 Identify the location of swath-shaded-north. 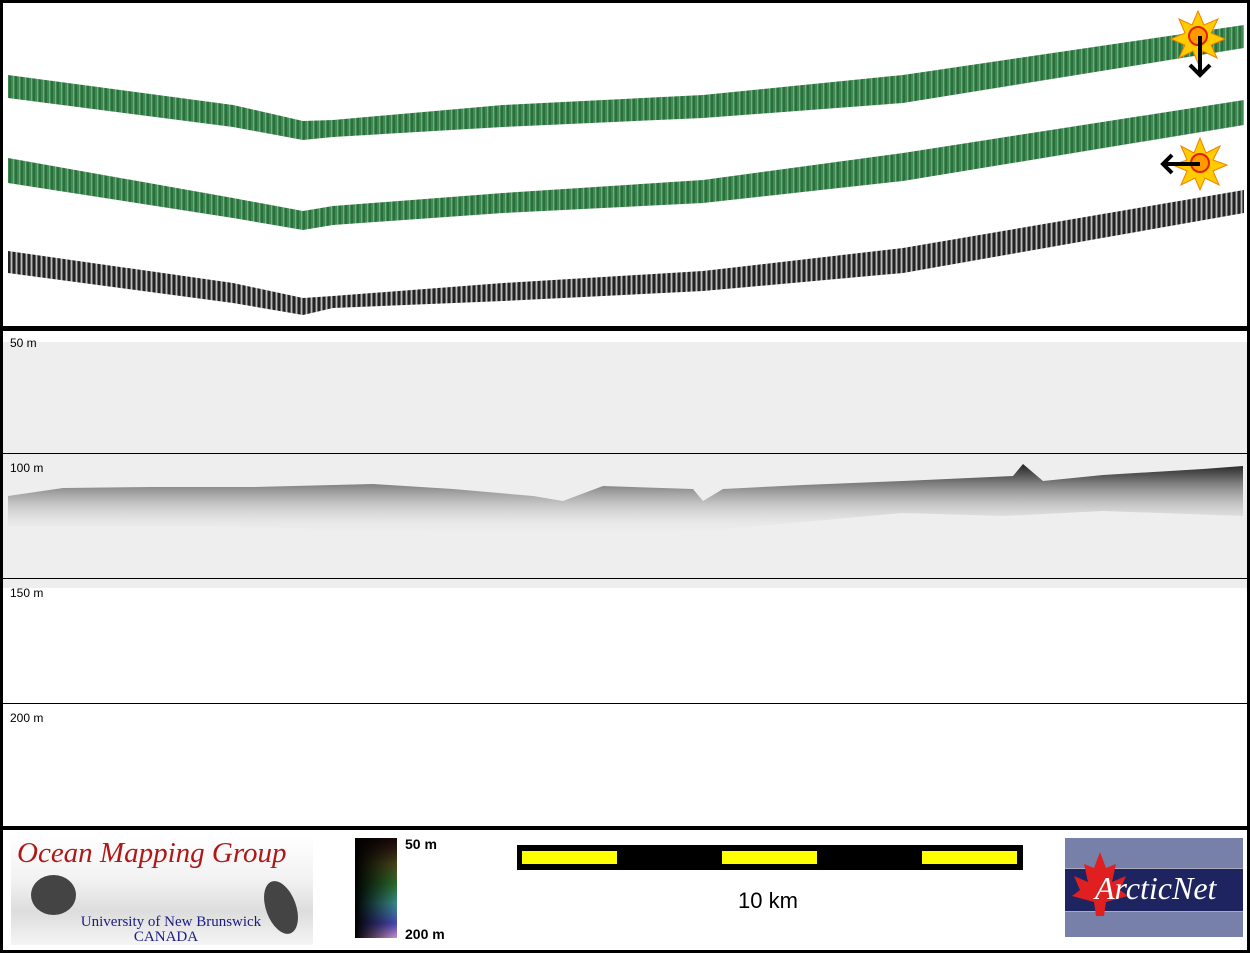
(626, 82).